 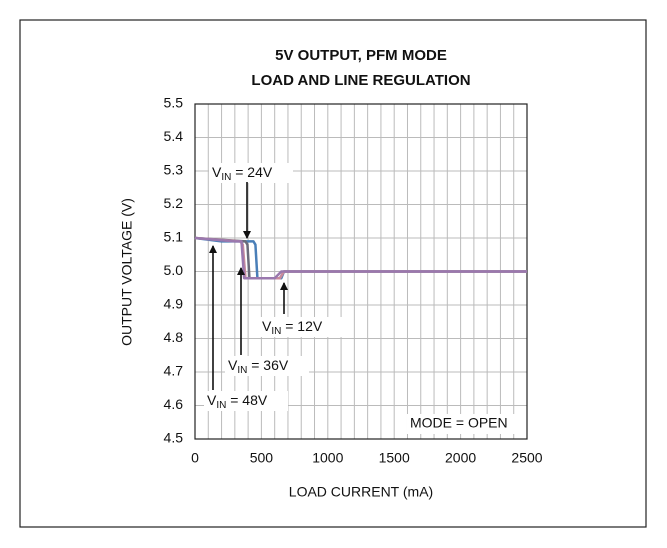 I want to click on x-tick-label: 2500, so click(x=526, y=458).